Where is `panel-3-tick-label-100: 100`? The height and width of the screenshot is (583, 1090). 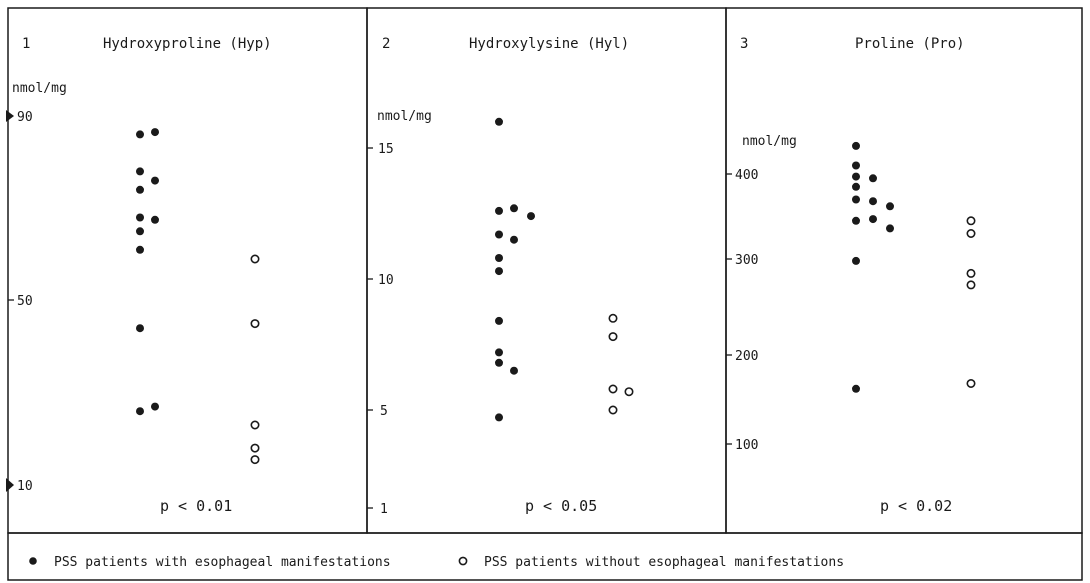
panel-3-tick-label-100: 100 is located at coordinates (746, 445).